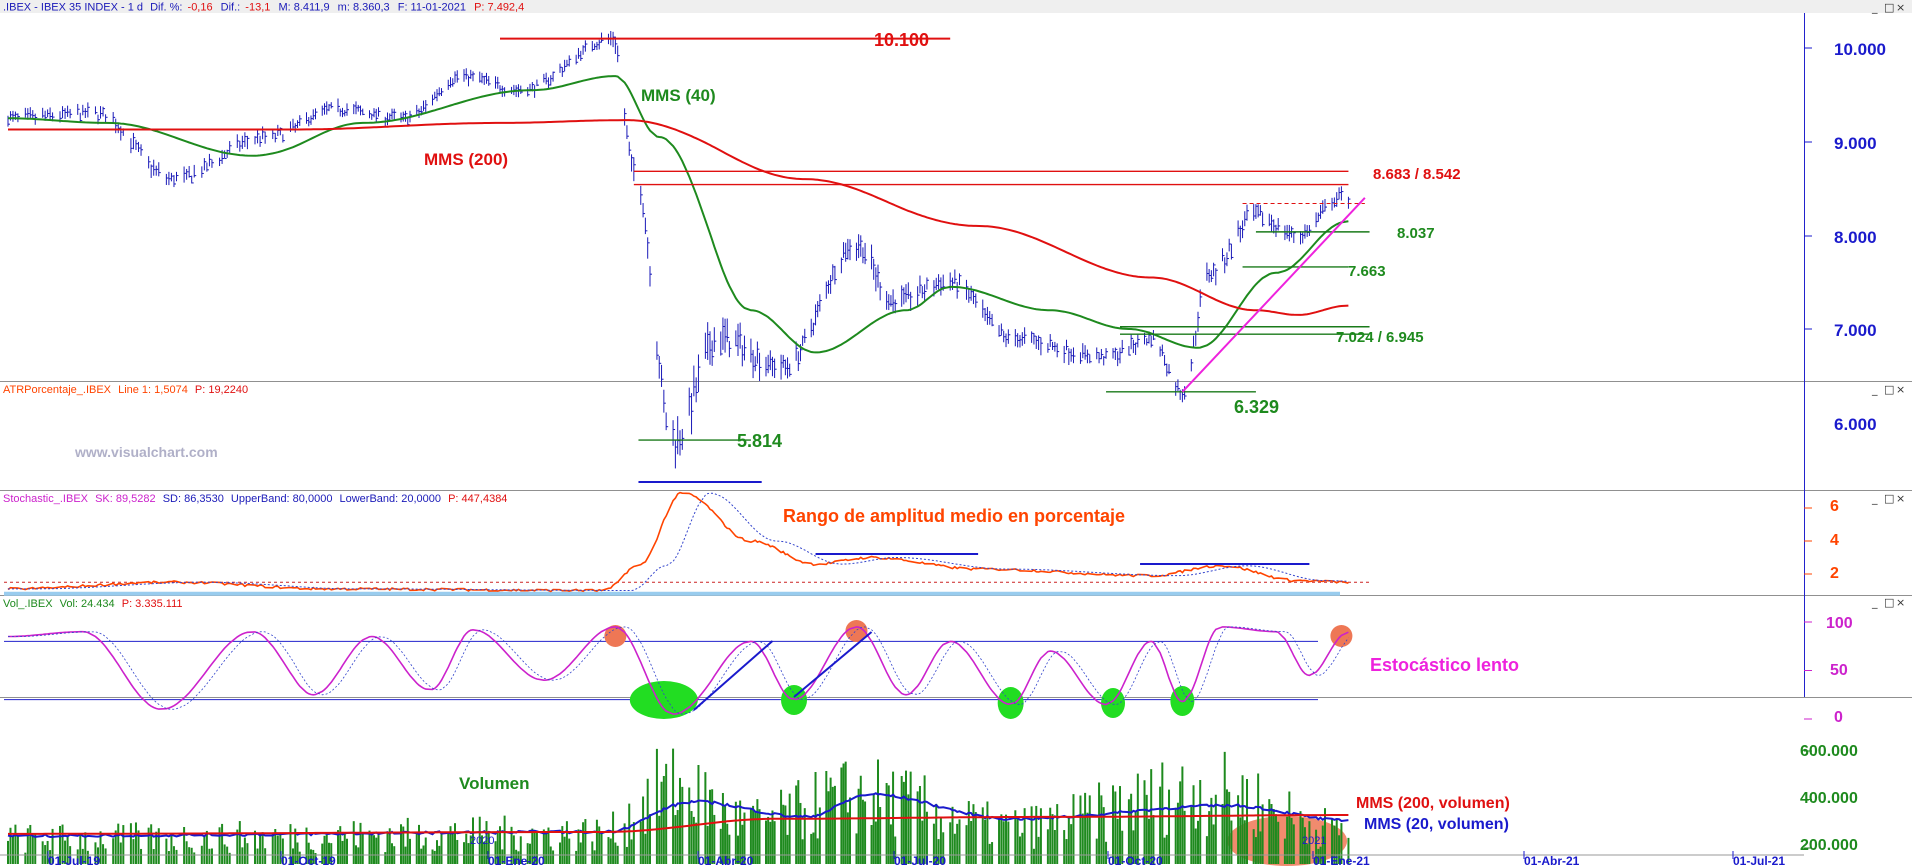 Image resolution: width=1912 pixels, height=867 pixels. Describe the element at coordinates (200, 8) in the screenshot. I see `dif-pct-value: -0,16` at that location.